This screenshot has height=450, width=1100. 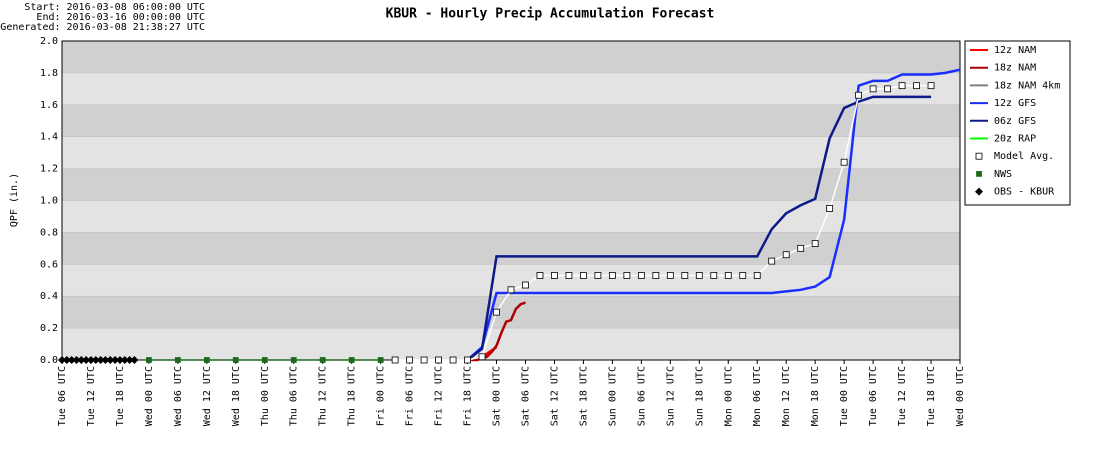 What do you see at coordinates (1027, 85) in the screenshot?
I see `legend-label: 18z NAM 4km` at bounding box center [1027, 85].